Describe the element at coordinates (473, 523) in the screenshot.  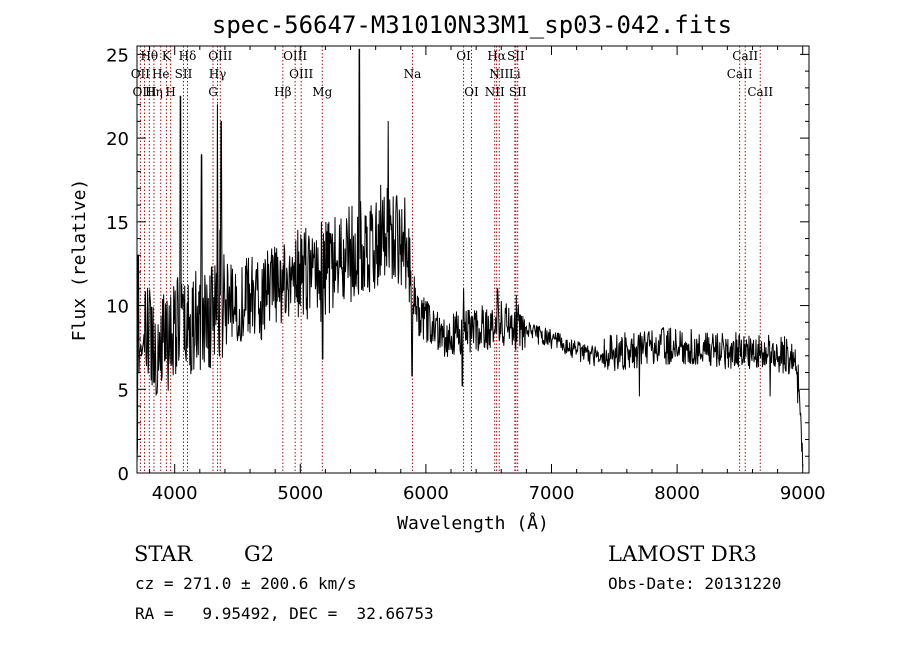
I see `x-axis-label: Wavelength (Å)` at that location.